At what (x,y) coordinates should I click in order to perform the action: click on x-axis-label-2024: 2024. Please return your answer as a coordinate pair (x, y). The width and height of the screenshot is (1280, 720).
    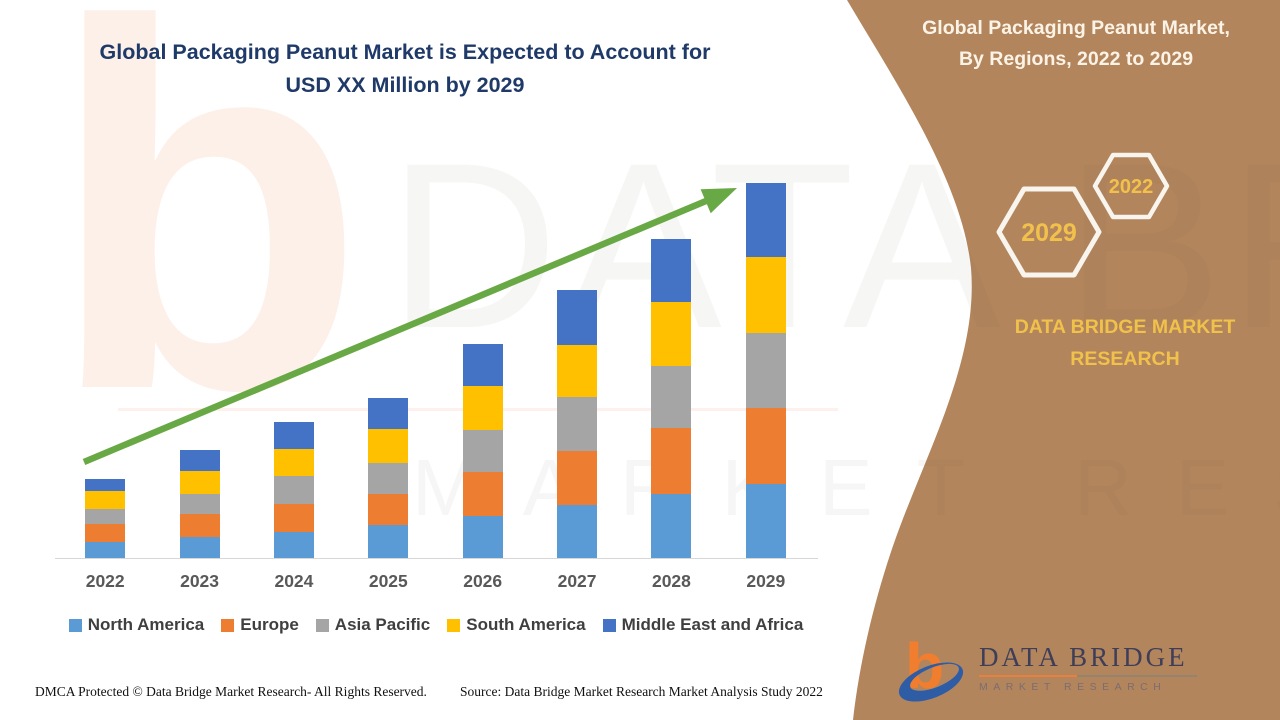
    Looking at the image, I should click on (294, 581).